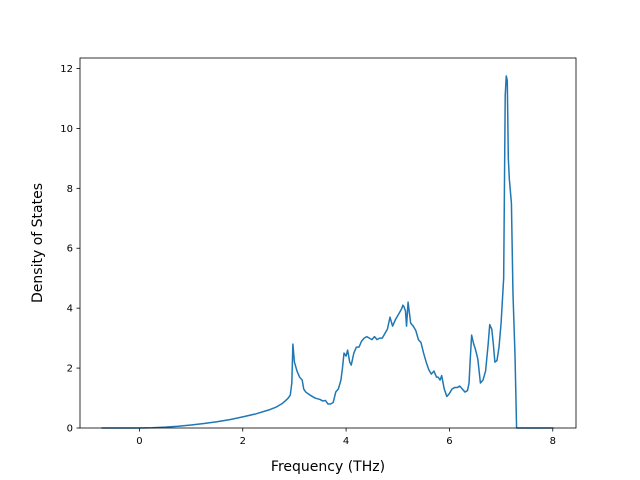 The width and height of the screenshot is (640, 480). I want to click on y-tick-label: 4, so click(70, 309).